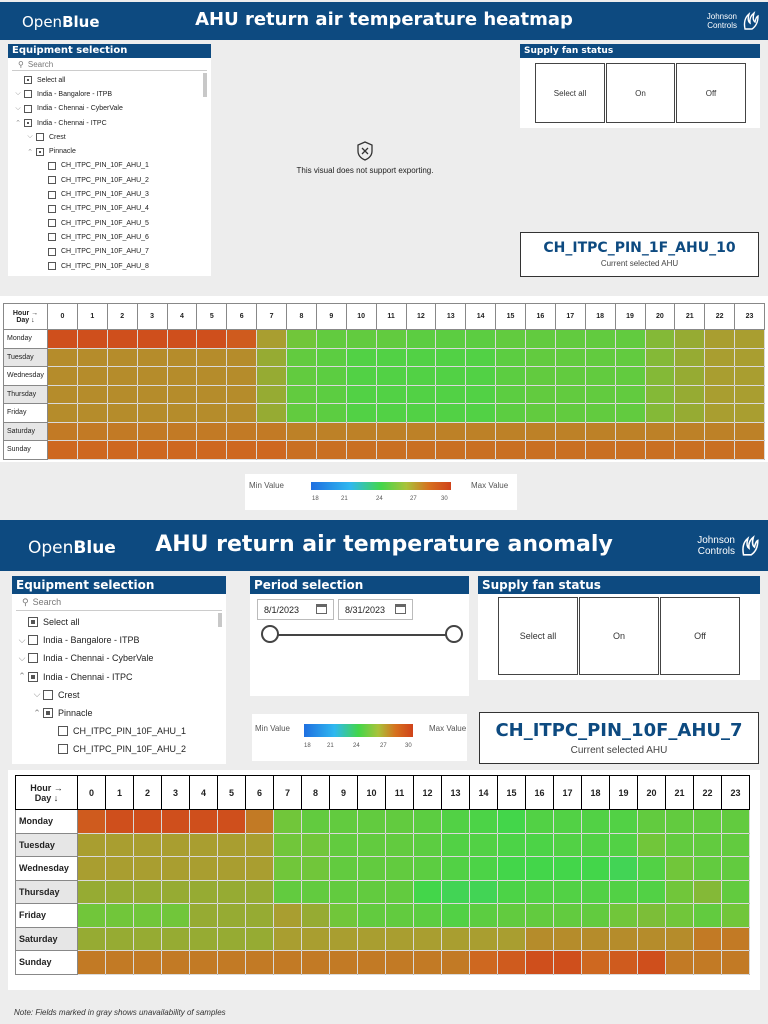  I want to click on p2-date-slider-track, so click(362, 635).